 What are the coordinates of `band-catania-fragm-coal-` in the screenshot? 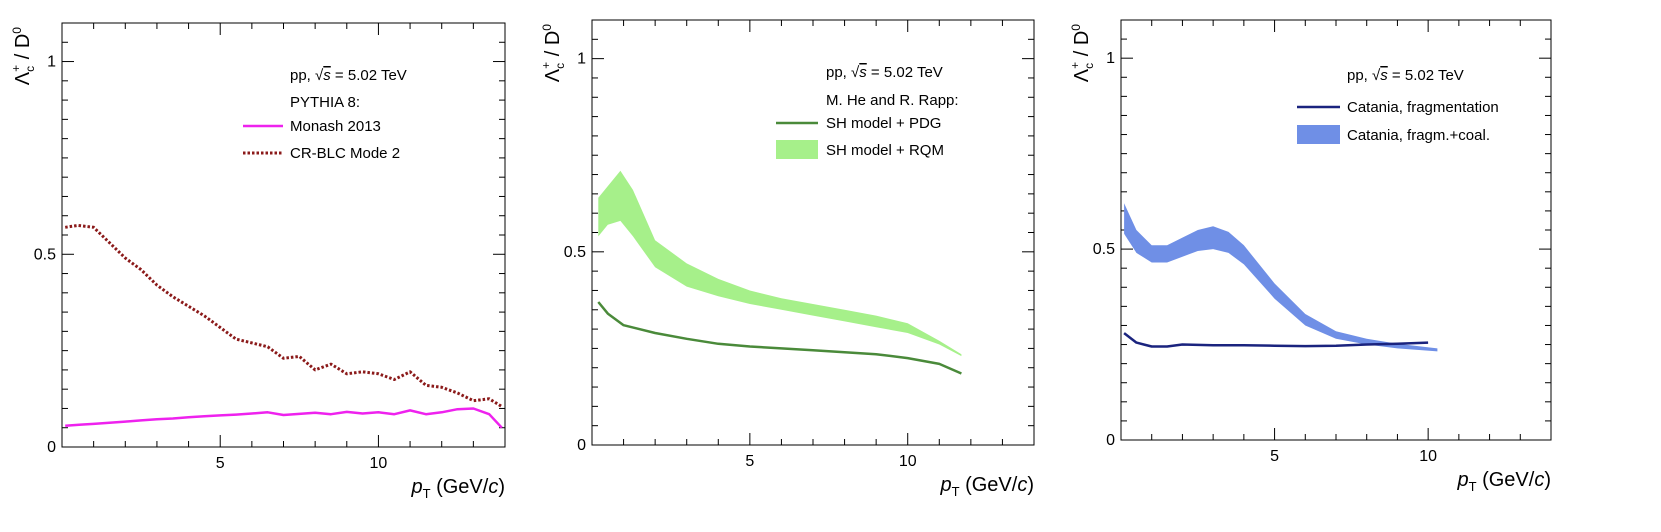 It's located at (1281, 277).